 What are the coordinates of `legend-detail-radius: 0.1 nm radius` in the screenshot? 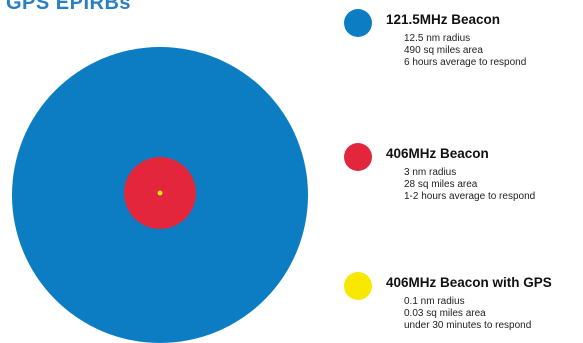 It's located at (434, 301).